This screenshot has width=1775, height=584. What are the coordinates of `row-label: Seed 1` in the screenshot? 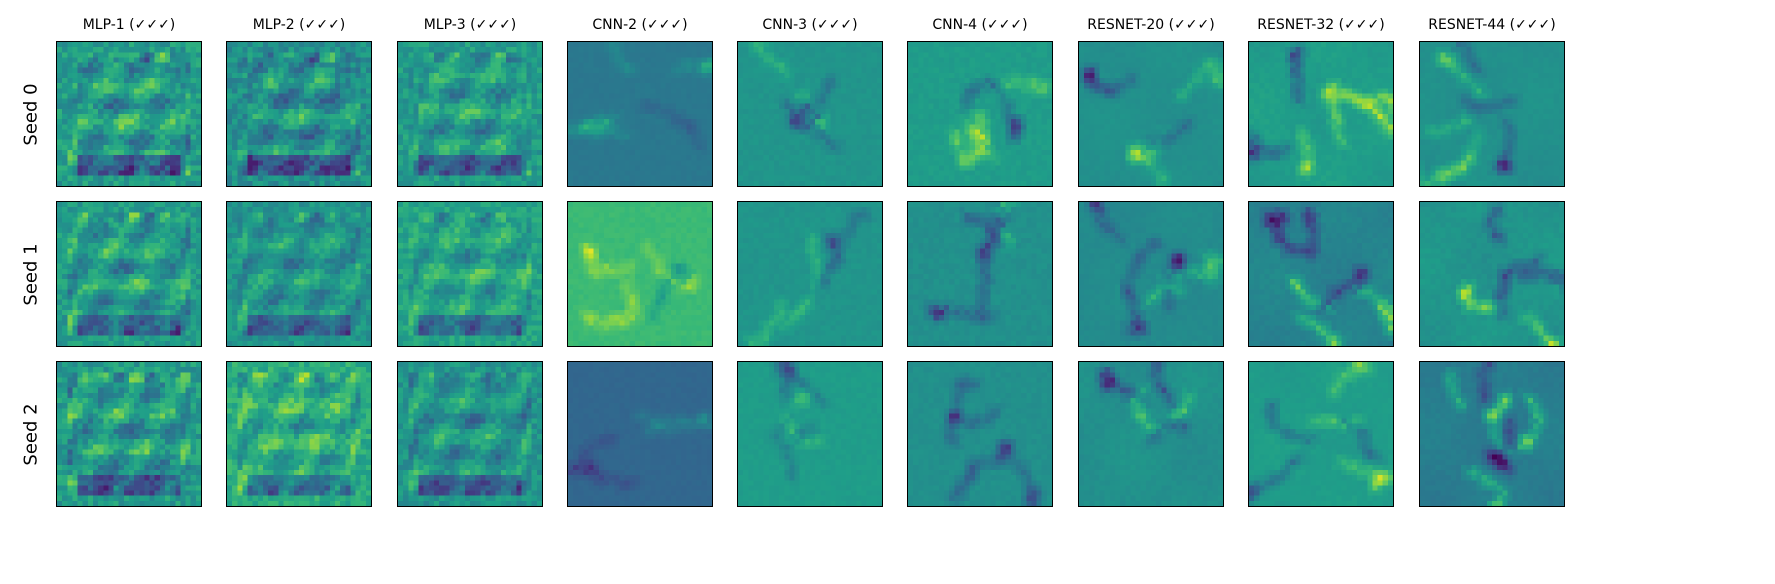 It's located at (31, 274).